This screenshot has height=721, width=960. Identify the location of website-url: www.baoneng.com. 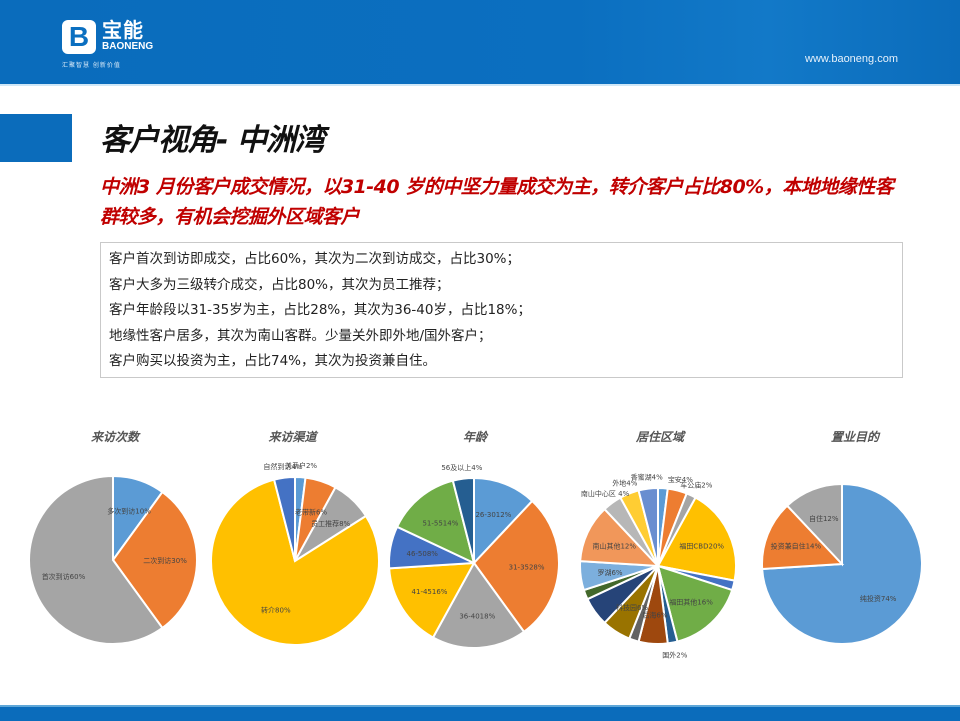
(851, 59).